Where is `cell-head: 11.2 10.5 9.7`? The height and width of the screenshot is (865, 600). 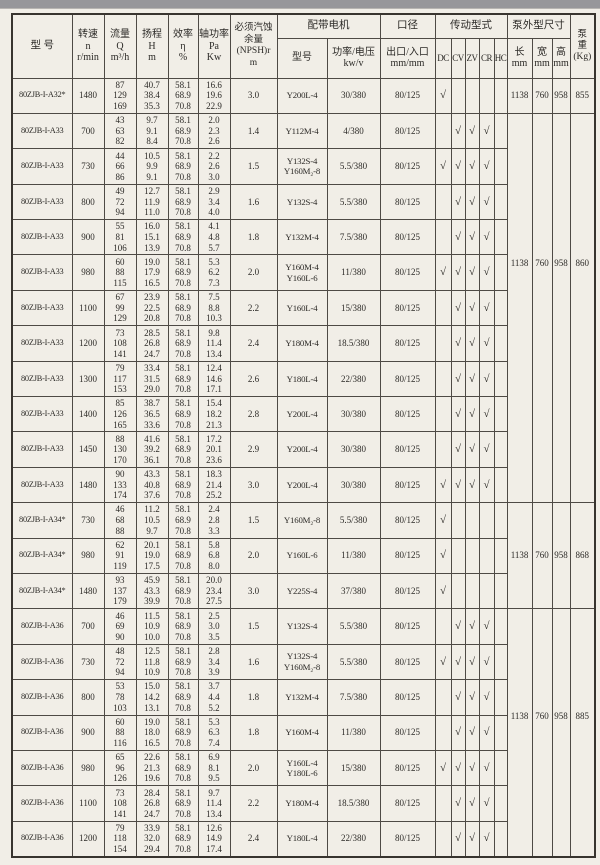 cell-head: 11.2 10.5 9.7 is located at coordinates (152, 520).